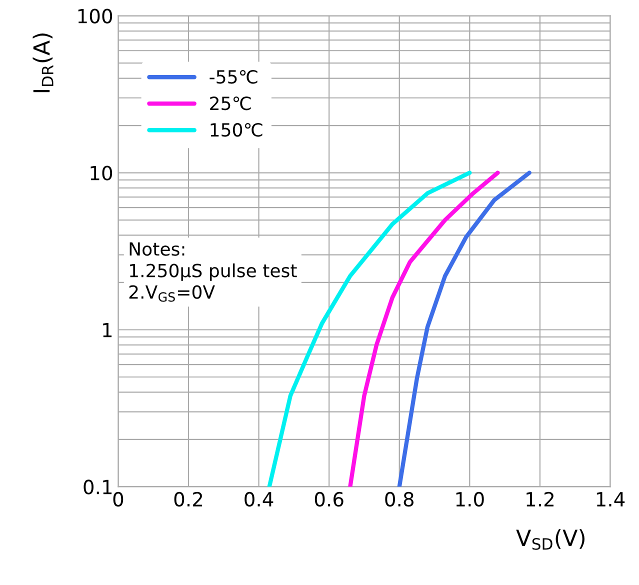 This screenshot has width=639, height=585. Describe the element at coordinates (230, 103) in the screenshot. I see `legend-label: 25℃` at that location.